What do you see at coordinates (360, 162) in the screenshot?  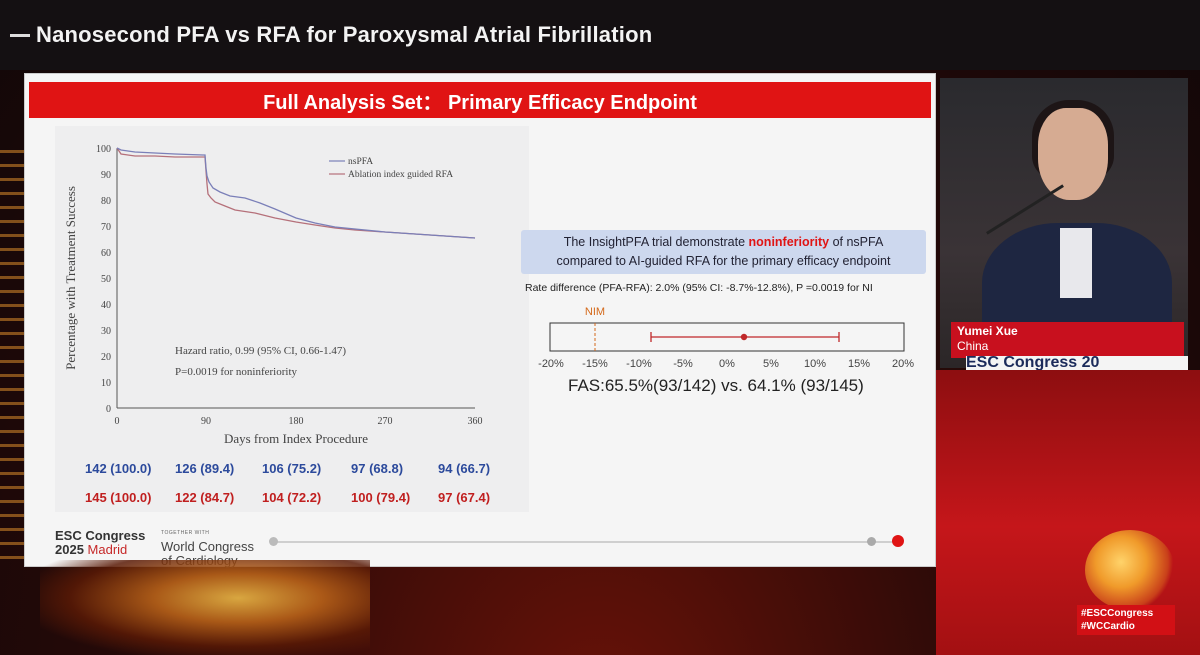 I see `legend-nspfa: nsPFA` at bounding box center [360, 162].